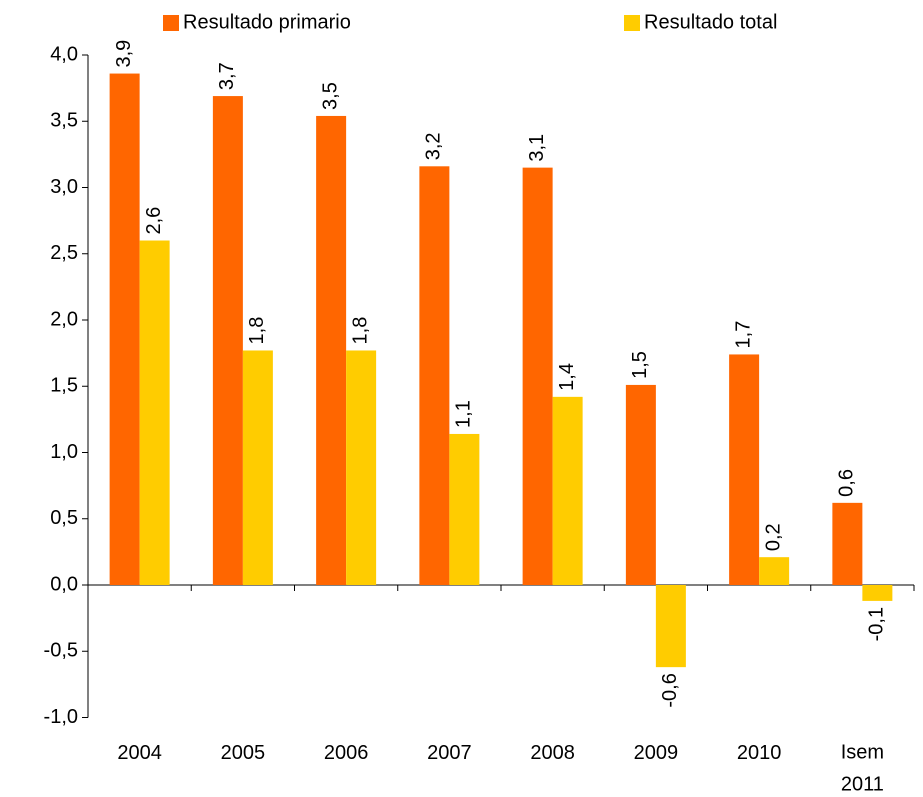  Describe the element at coordinates (877, 624) in the screenshot. I see `data-label: -0,1` at that location.